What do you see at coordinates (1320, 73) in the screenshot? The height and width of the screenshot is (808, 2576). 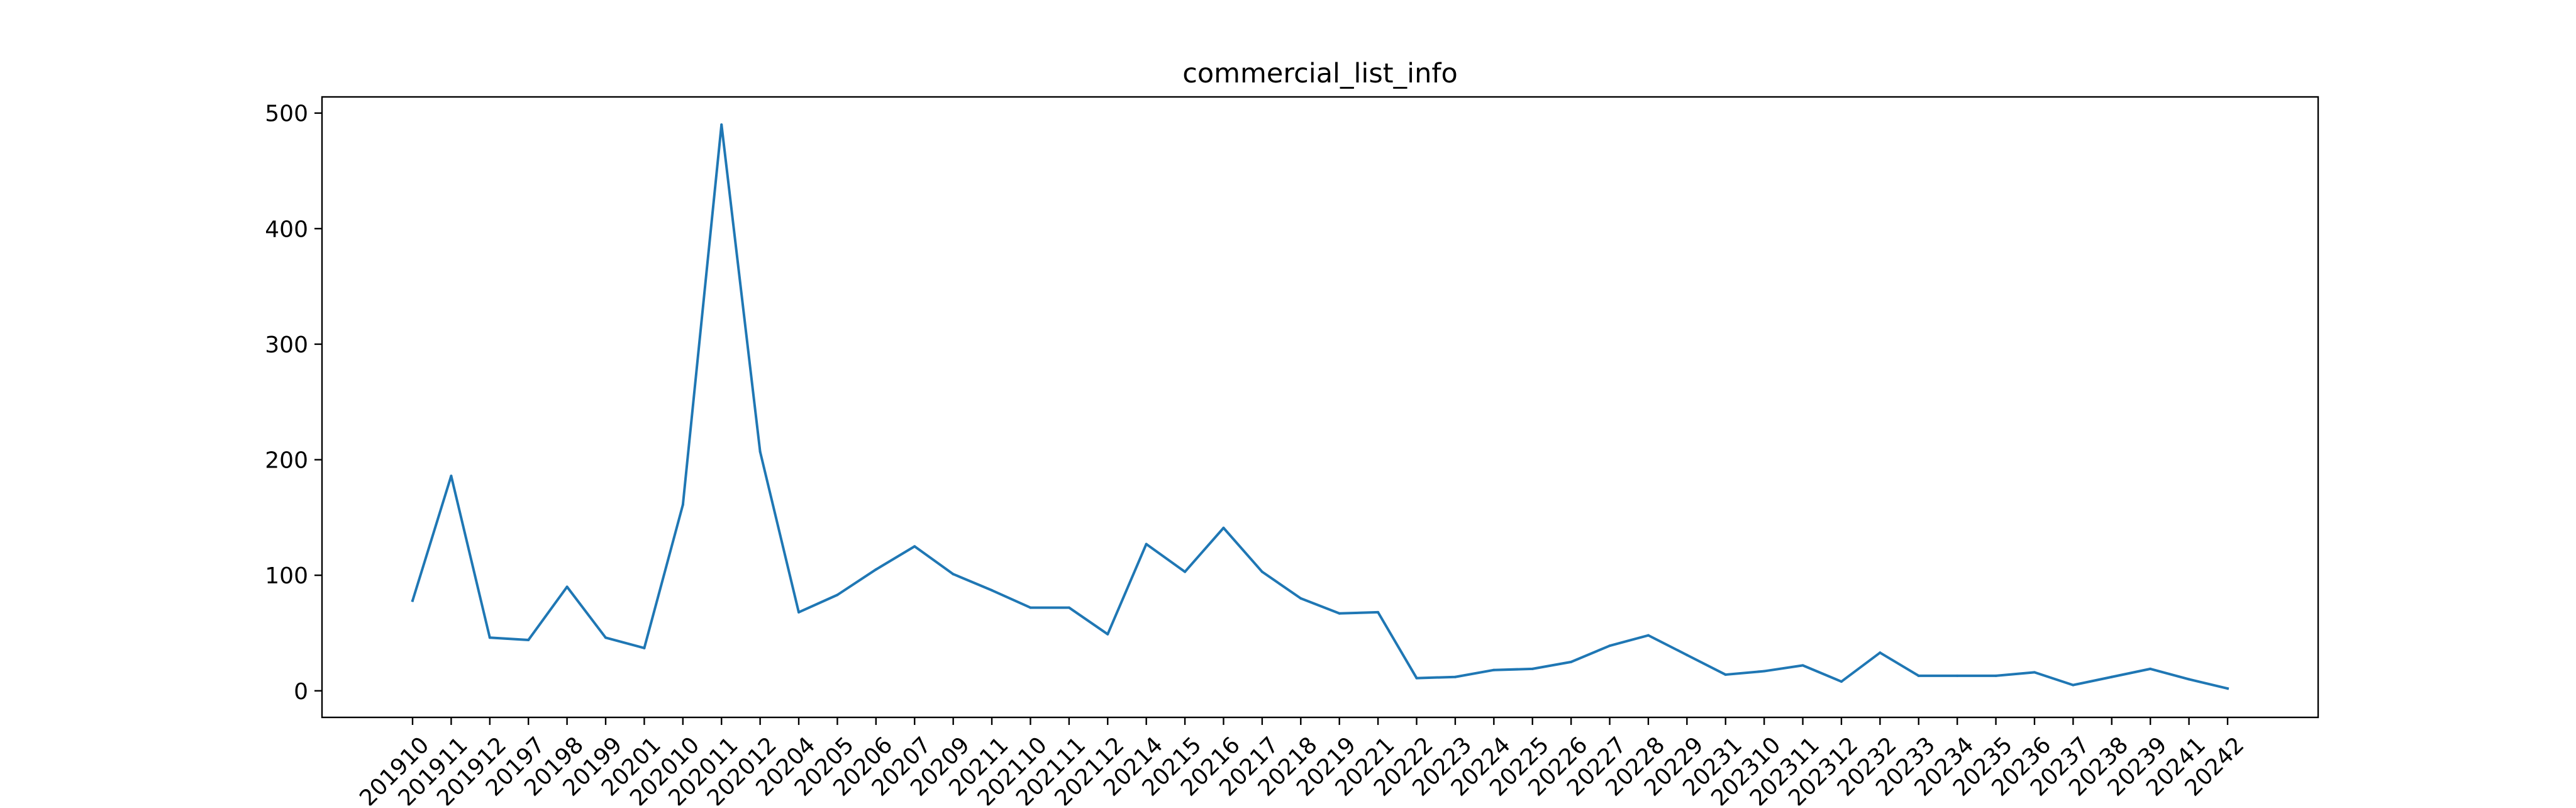 I see `chart-title: commercial_list_info` at bounding box center [1320, 73].